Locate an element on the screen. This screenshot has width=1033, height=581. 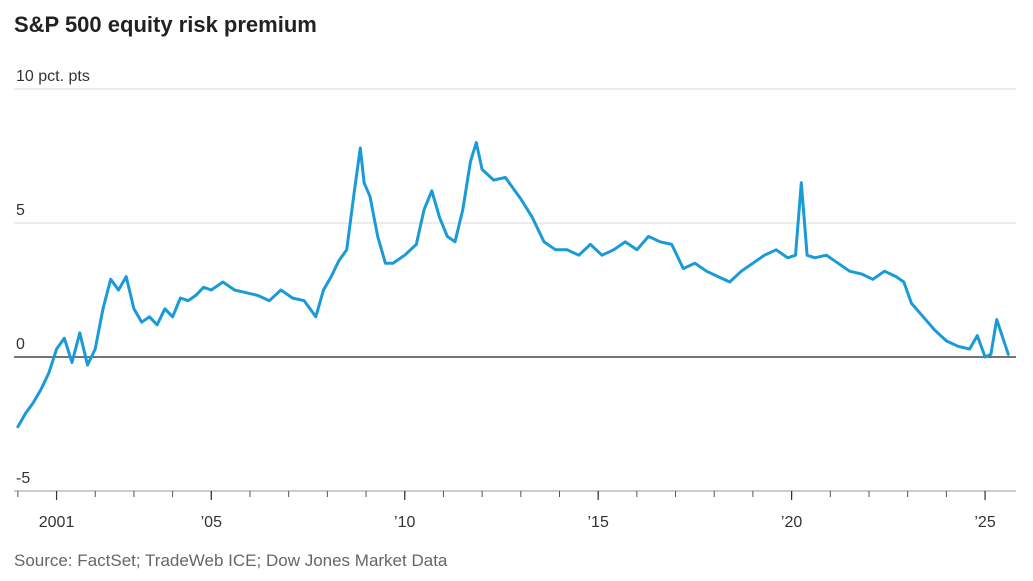
chart-title: S&P 500 equity risk premium is located at coordinates (165, 24).